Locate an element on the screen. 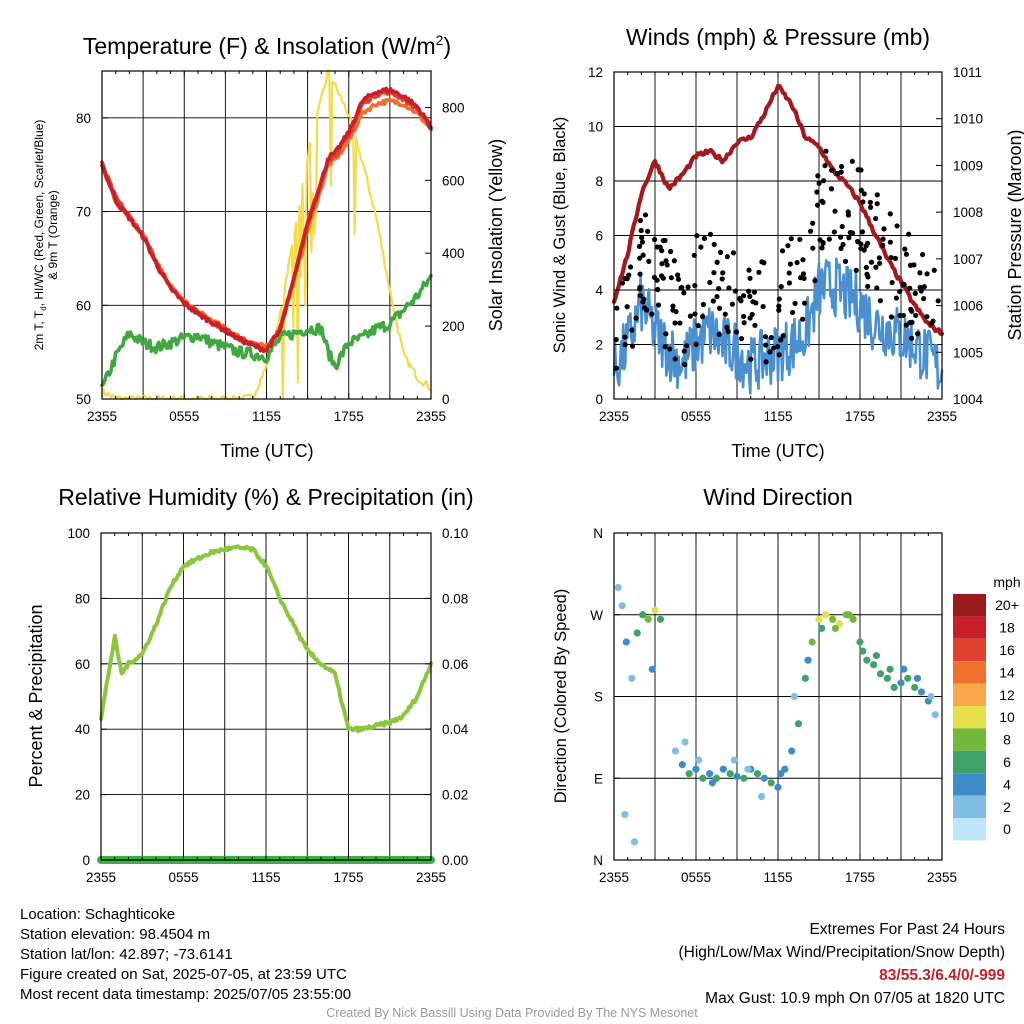  legend-label: 8 is located at coordinates (1007, 740).